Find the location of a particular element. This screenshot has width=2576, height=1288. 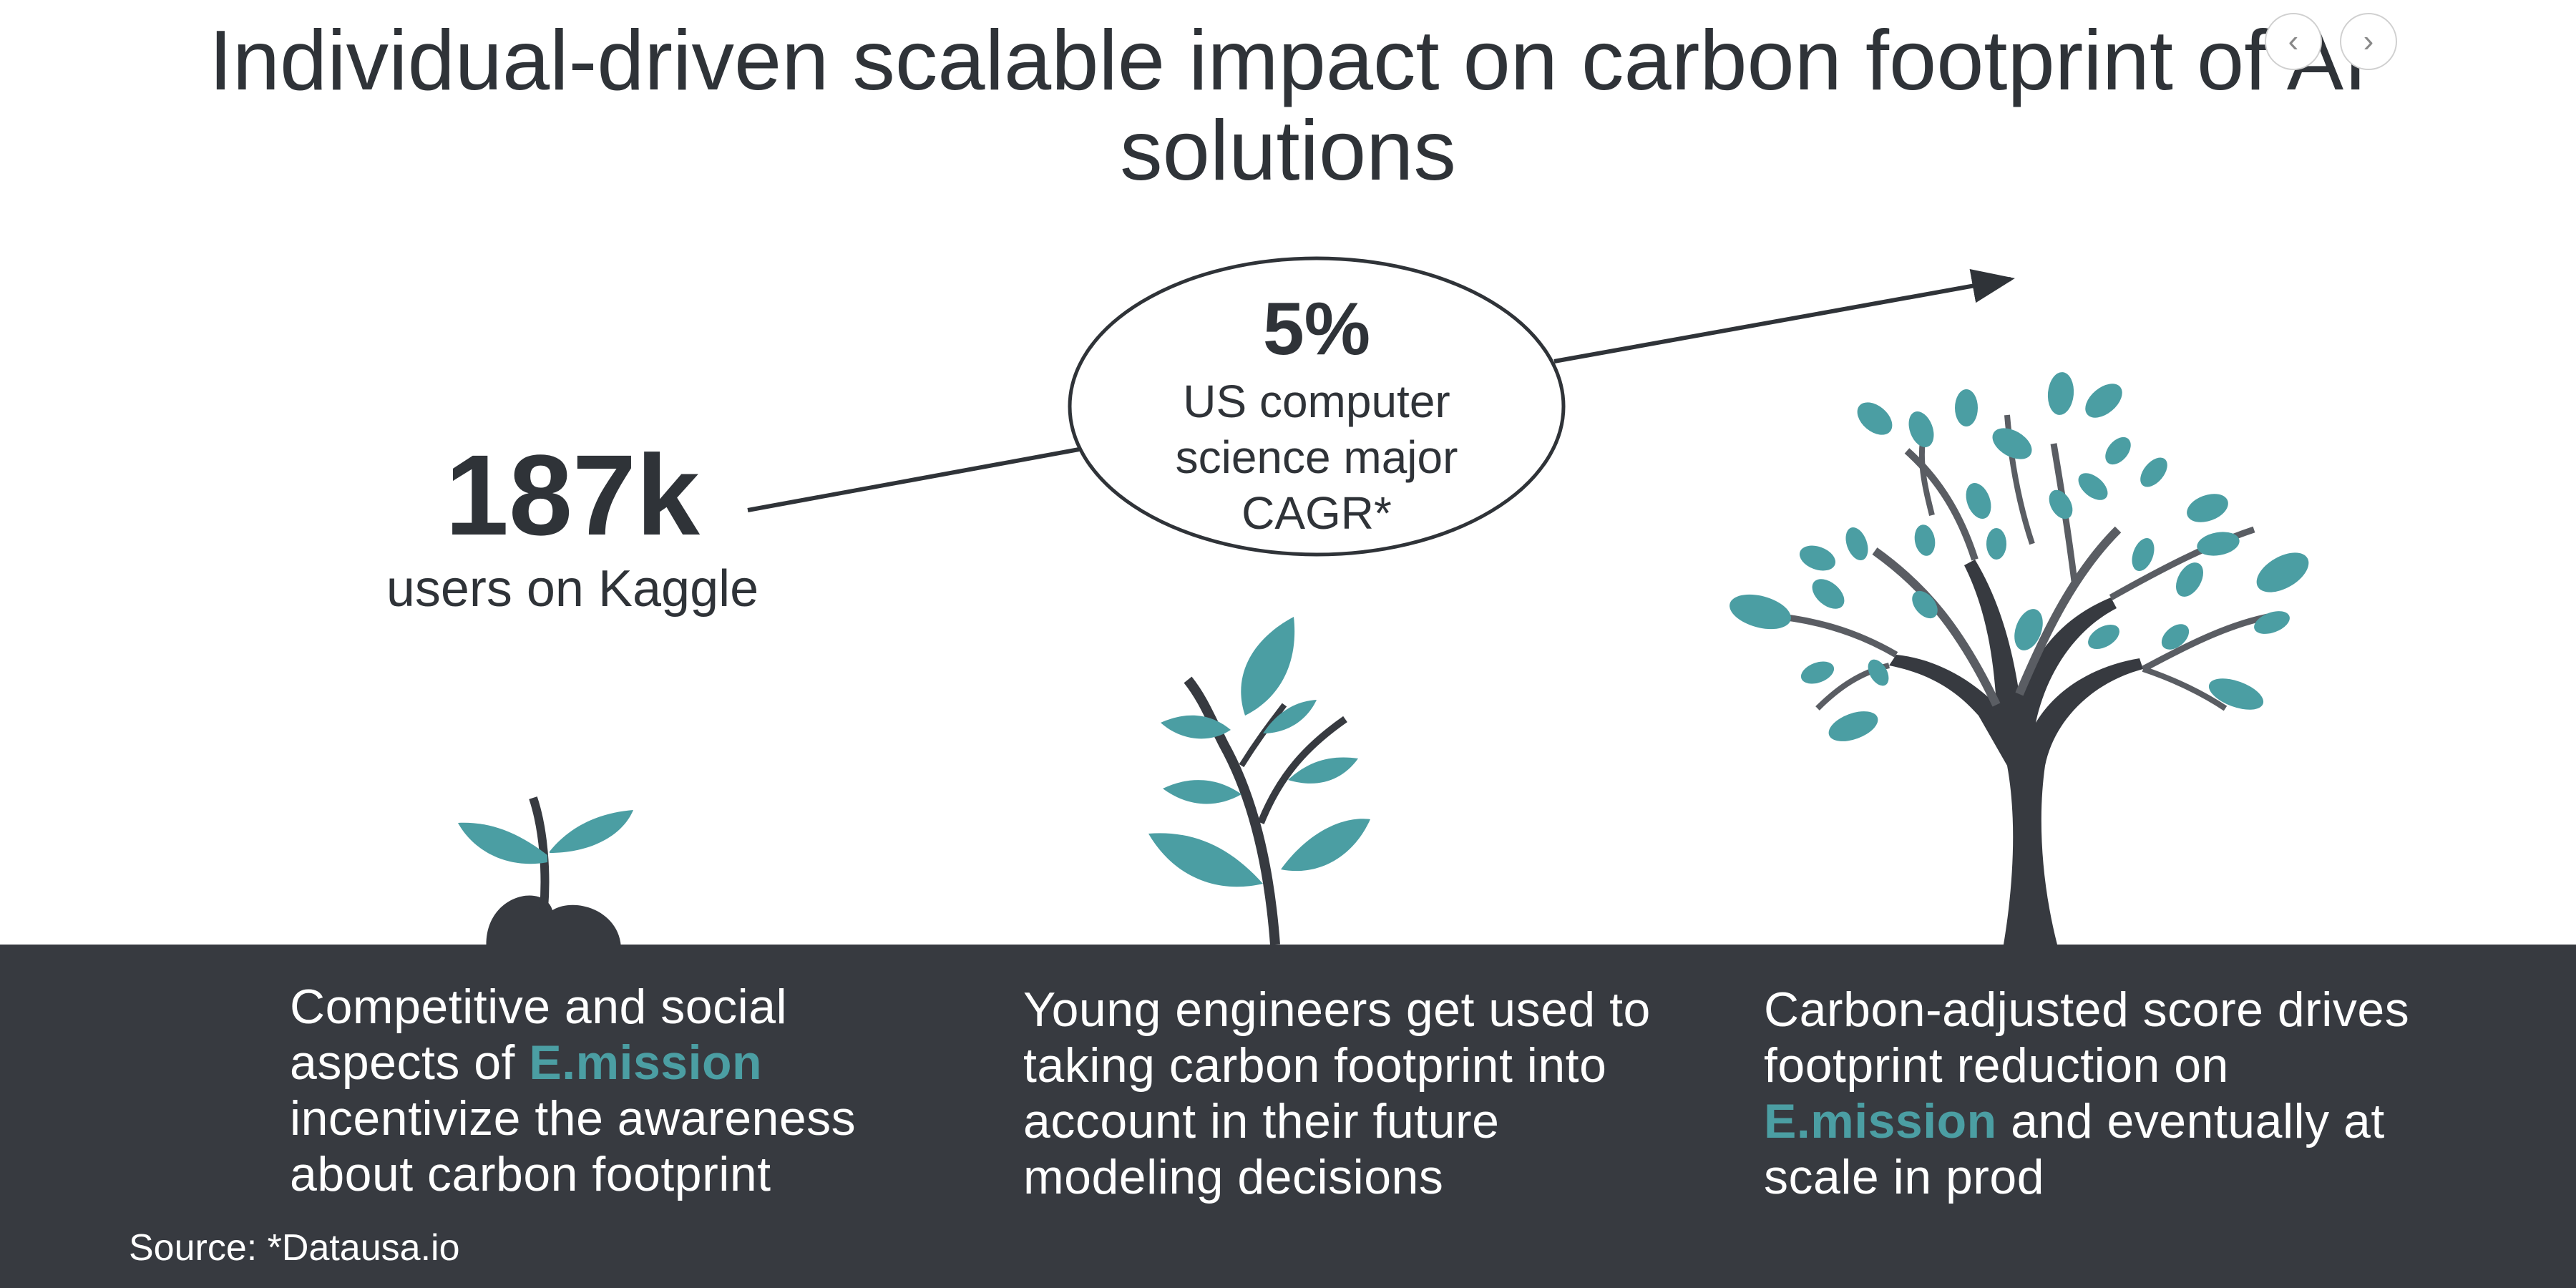

caption-text: Competitive and social aspects of is located at coordinates (539, 1035).